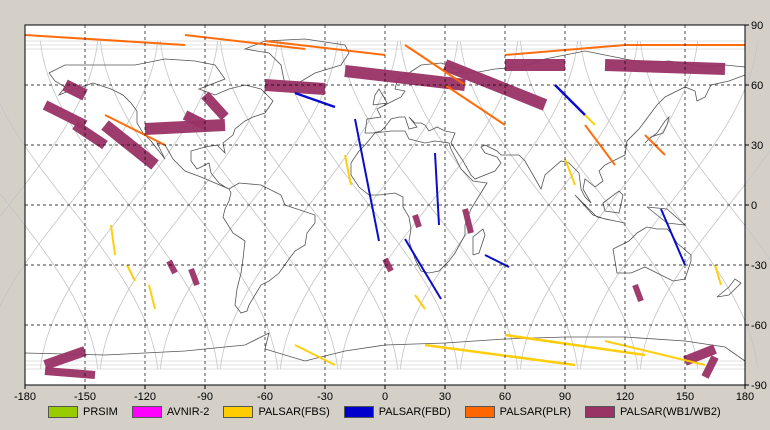 The image size is (770, 430). I want to click on legend-swatch-palsar-fbs, so click(238, 412).